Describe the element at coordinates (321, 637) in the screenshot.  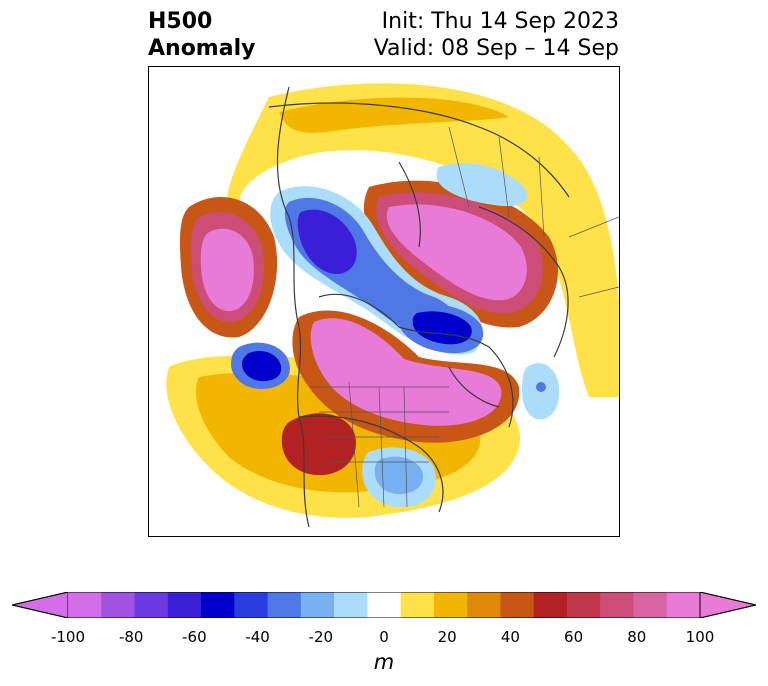
I see `colorbar-tick-label: -20` at that location.